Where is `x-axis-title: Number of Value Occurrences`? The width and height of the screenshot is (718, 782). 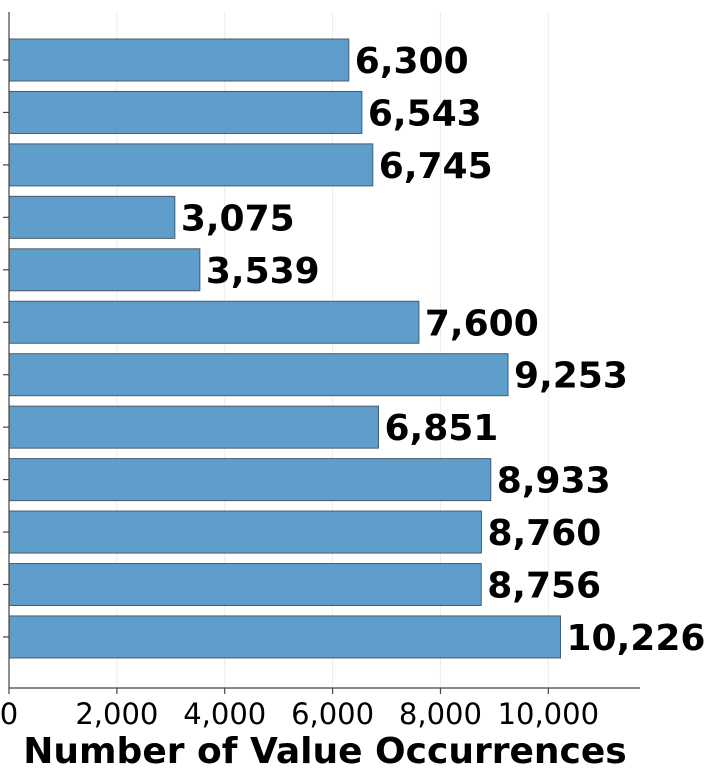
x-axis-title: Number of Value Occurrences is located at coordinates (324, 751).